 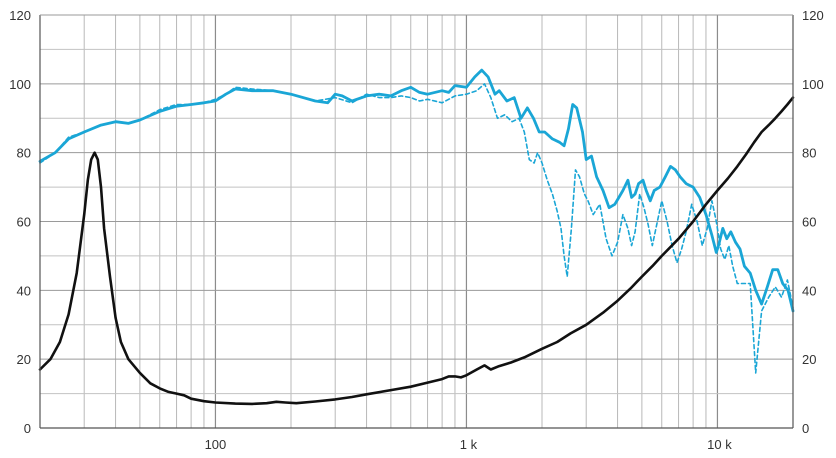 I want to click on y-tick-label-right: 120, so click(x=813, y=15).